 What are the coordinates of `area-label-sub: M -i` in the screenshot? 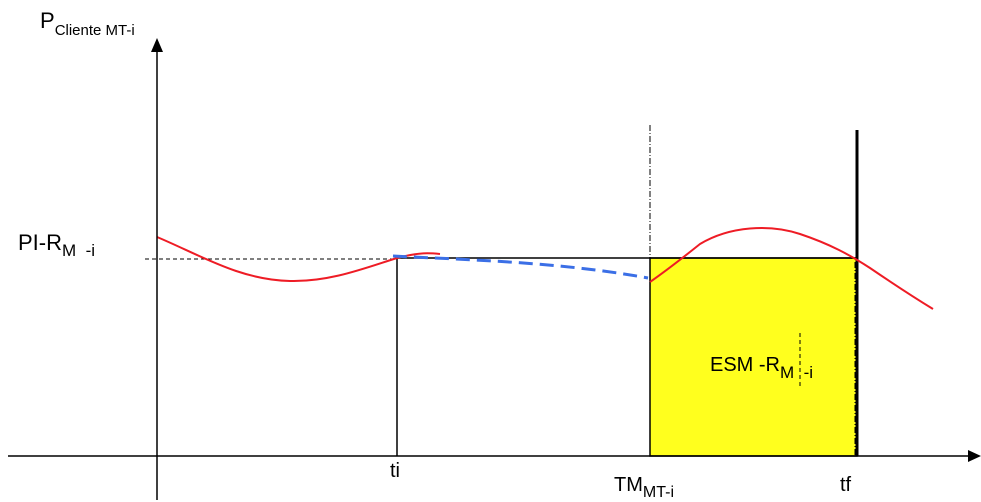 It's located at (796, 372).